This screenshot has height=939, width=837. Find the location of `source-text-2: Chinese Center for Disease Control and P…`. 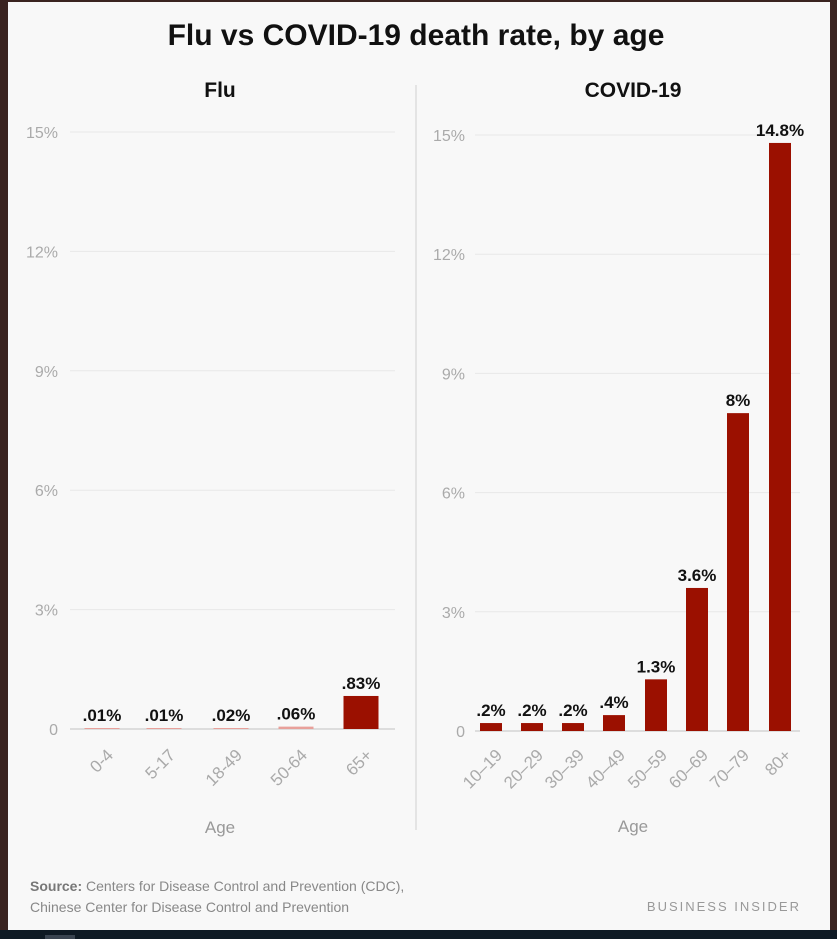

source-text-2: Chinese Center for Disease Control and P… is located at coordinates (190, 907).